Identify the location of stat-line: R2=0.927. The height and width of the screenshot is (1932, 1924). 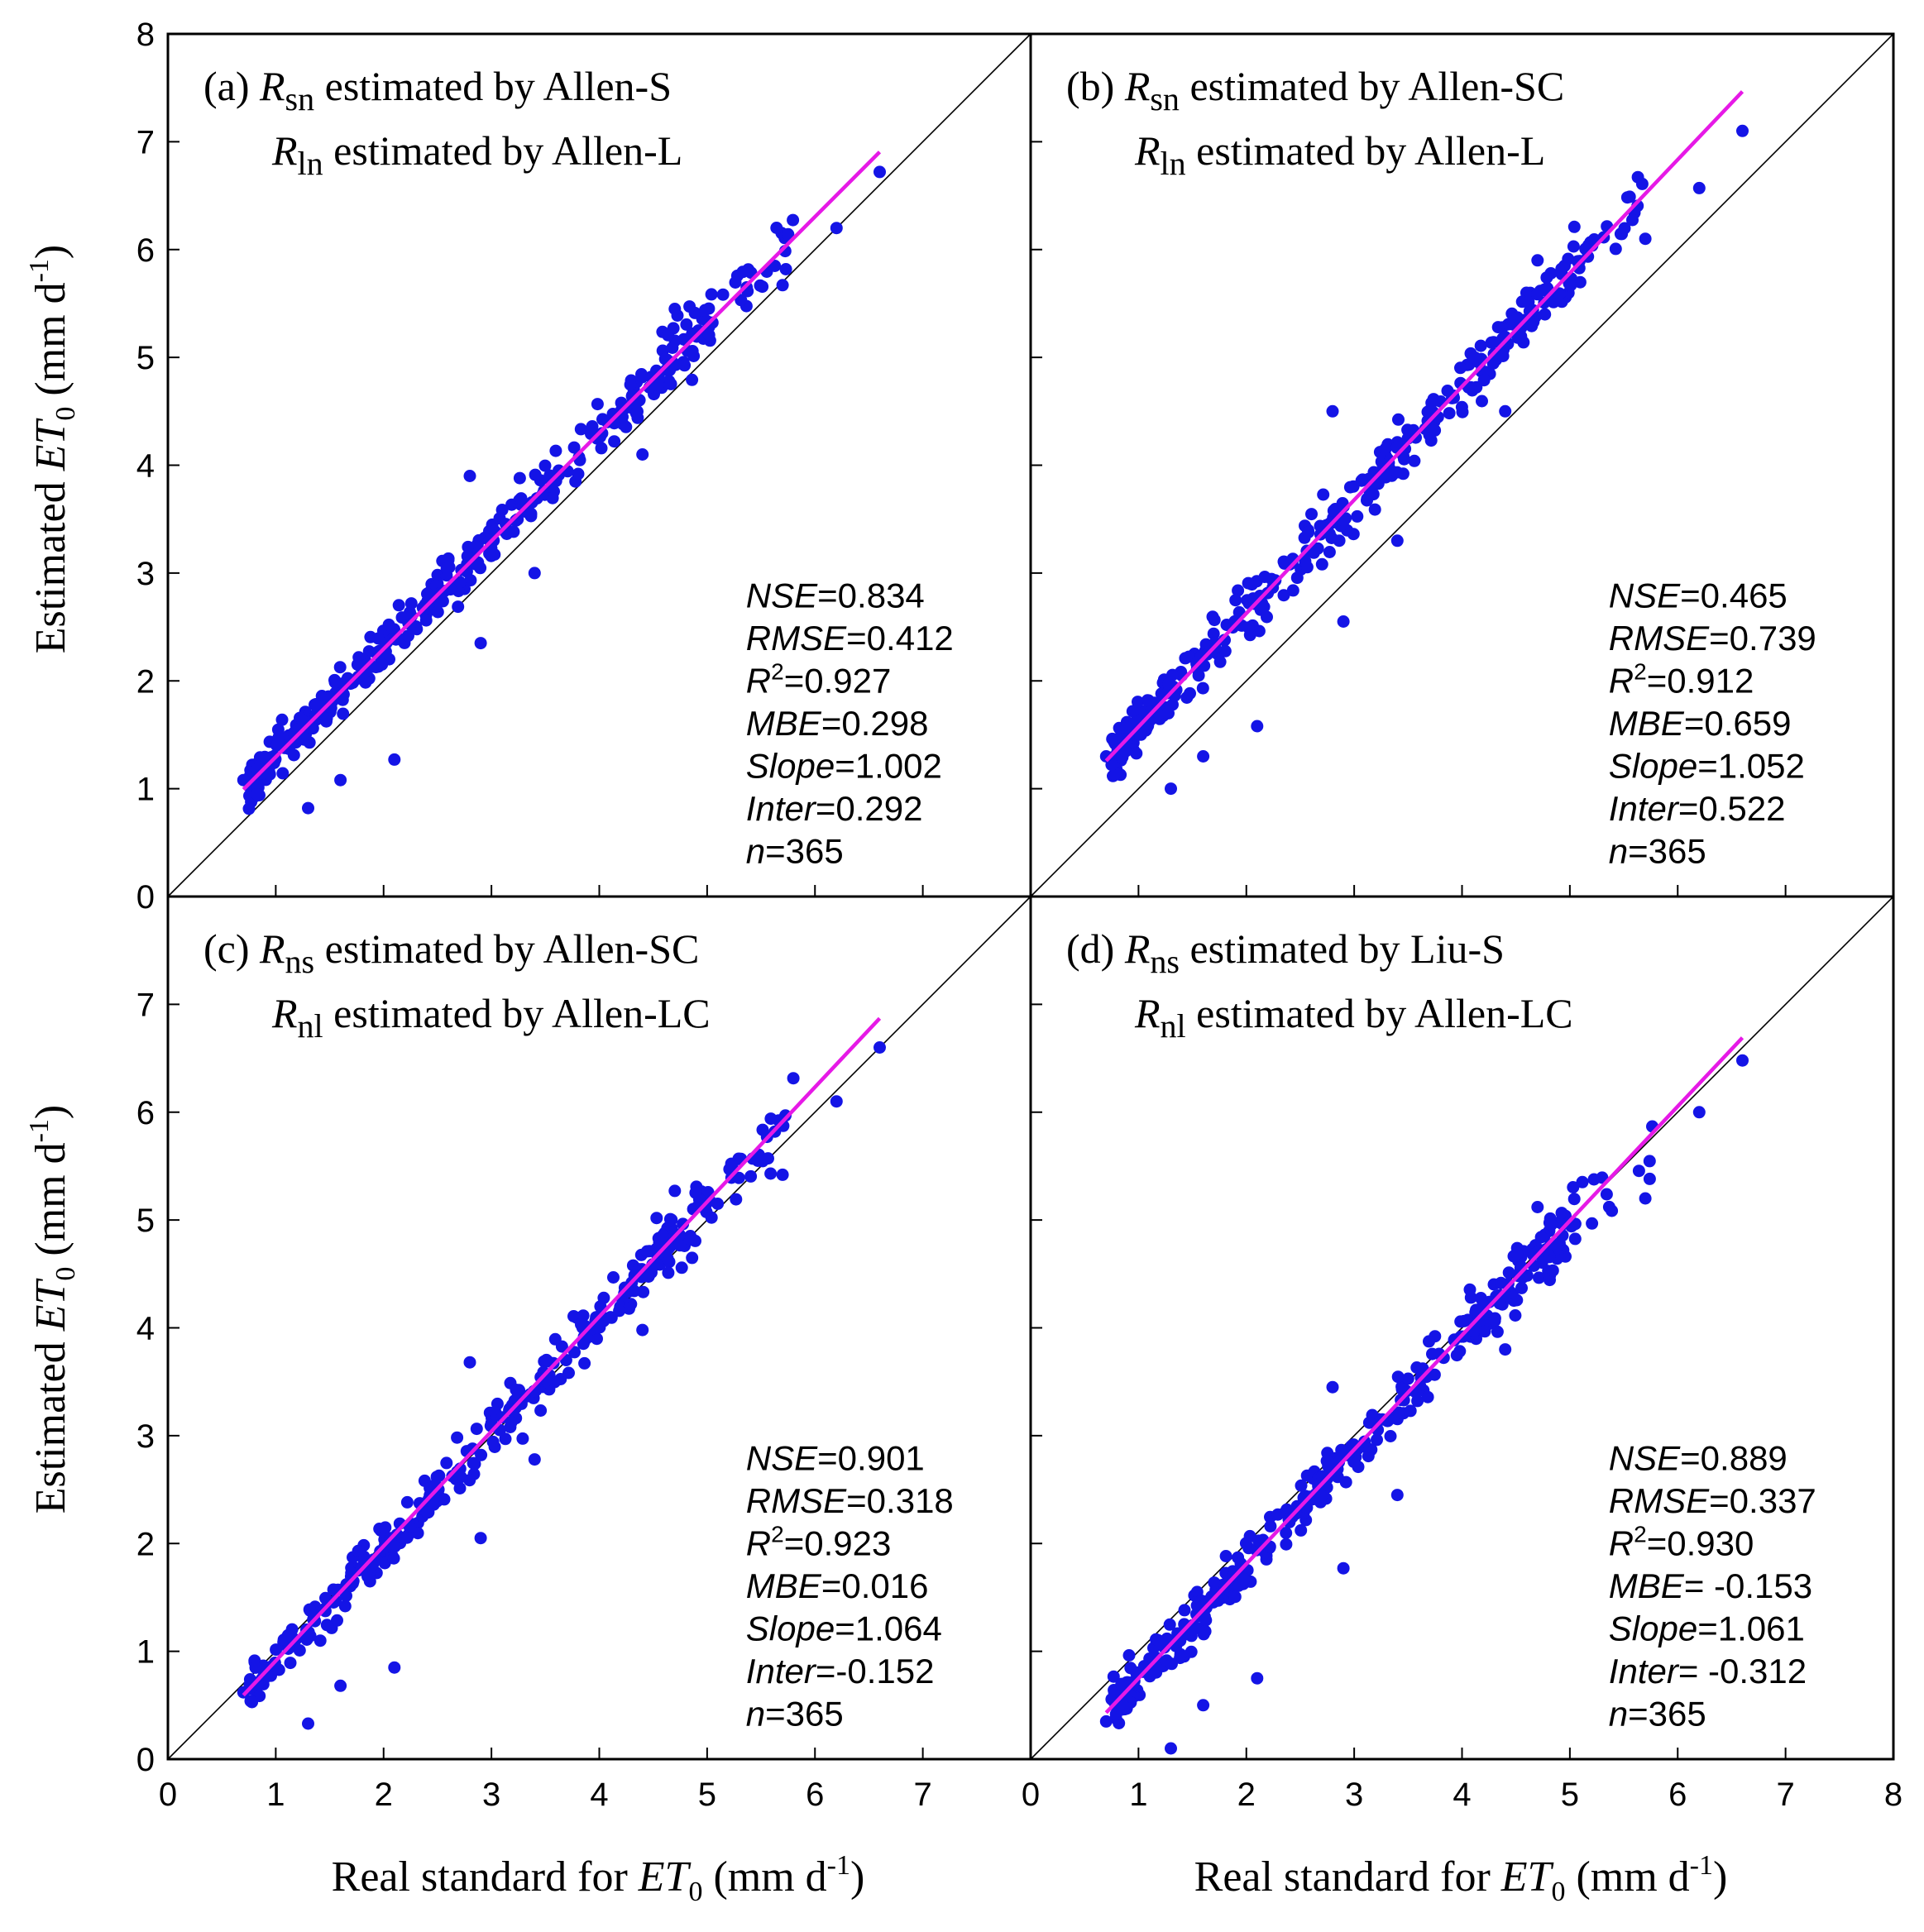
(819, 680).